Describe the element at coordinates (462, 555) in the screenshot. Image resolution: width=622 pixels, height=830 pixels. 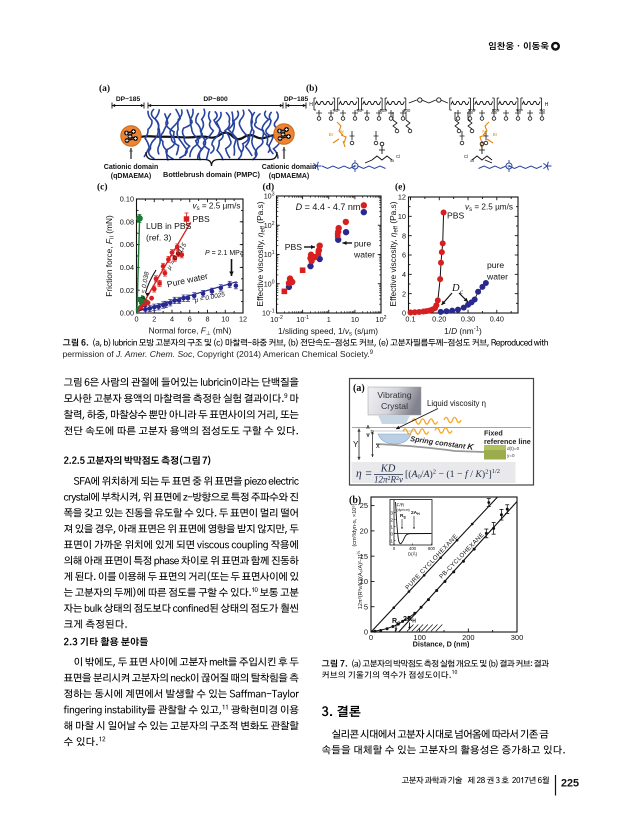
I see `svg-text: PB-CYCLOHEXANE` at that location.